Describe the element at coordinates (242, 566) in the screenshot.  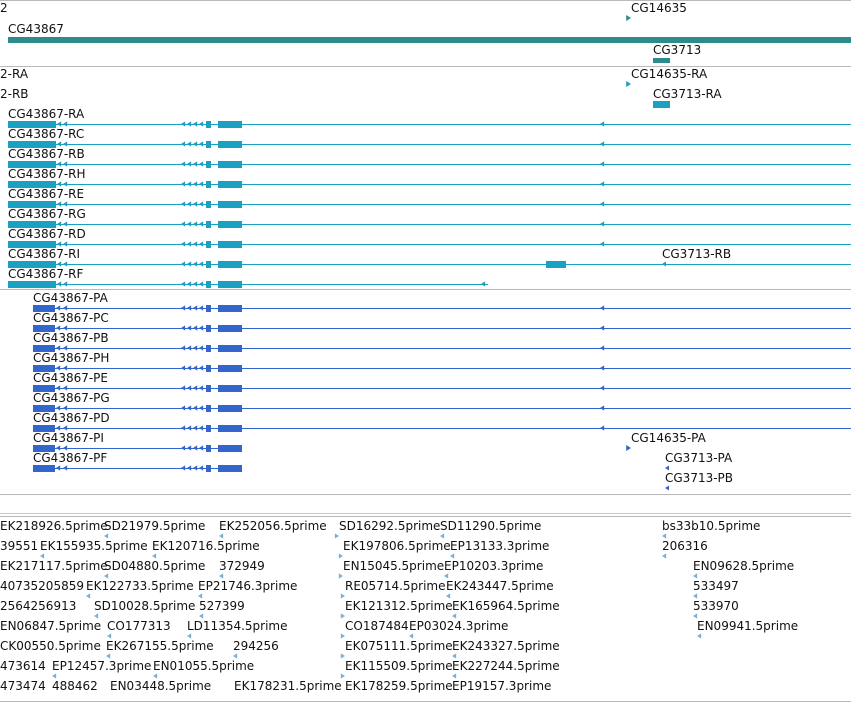
I see `est-label: 372949` at that location.